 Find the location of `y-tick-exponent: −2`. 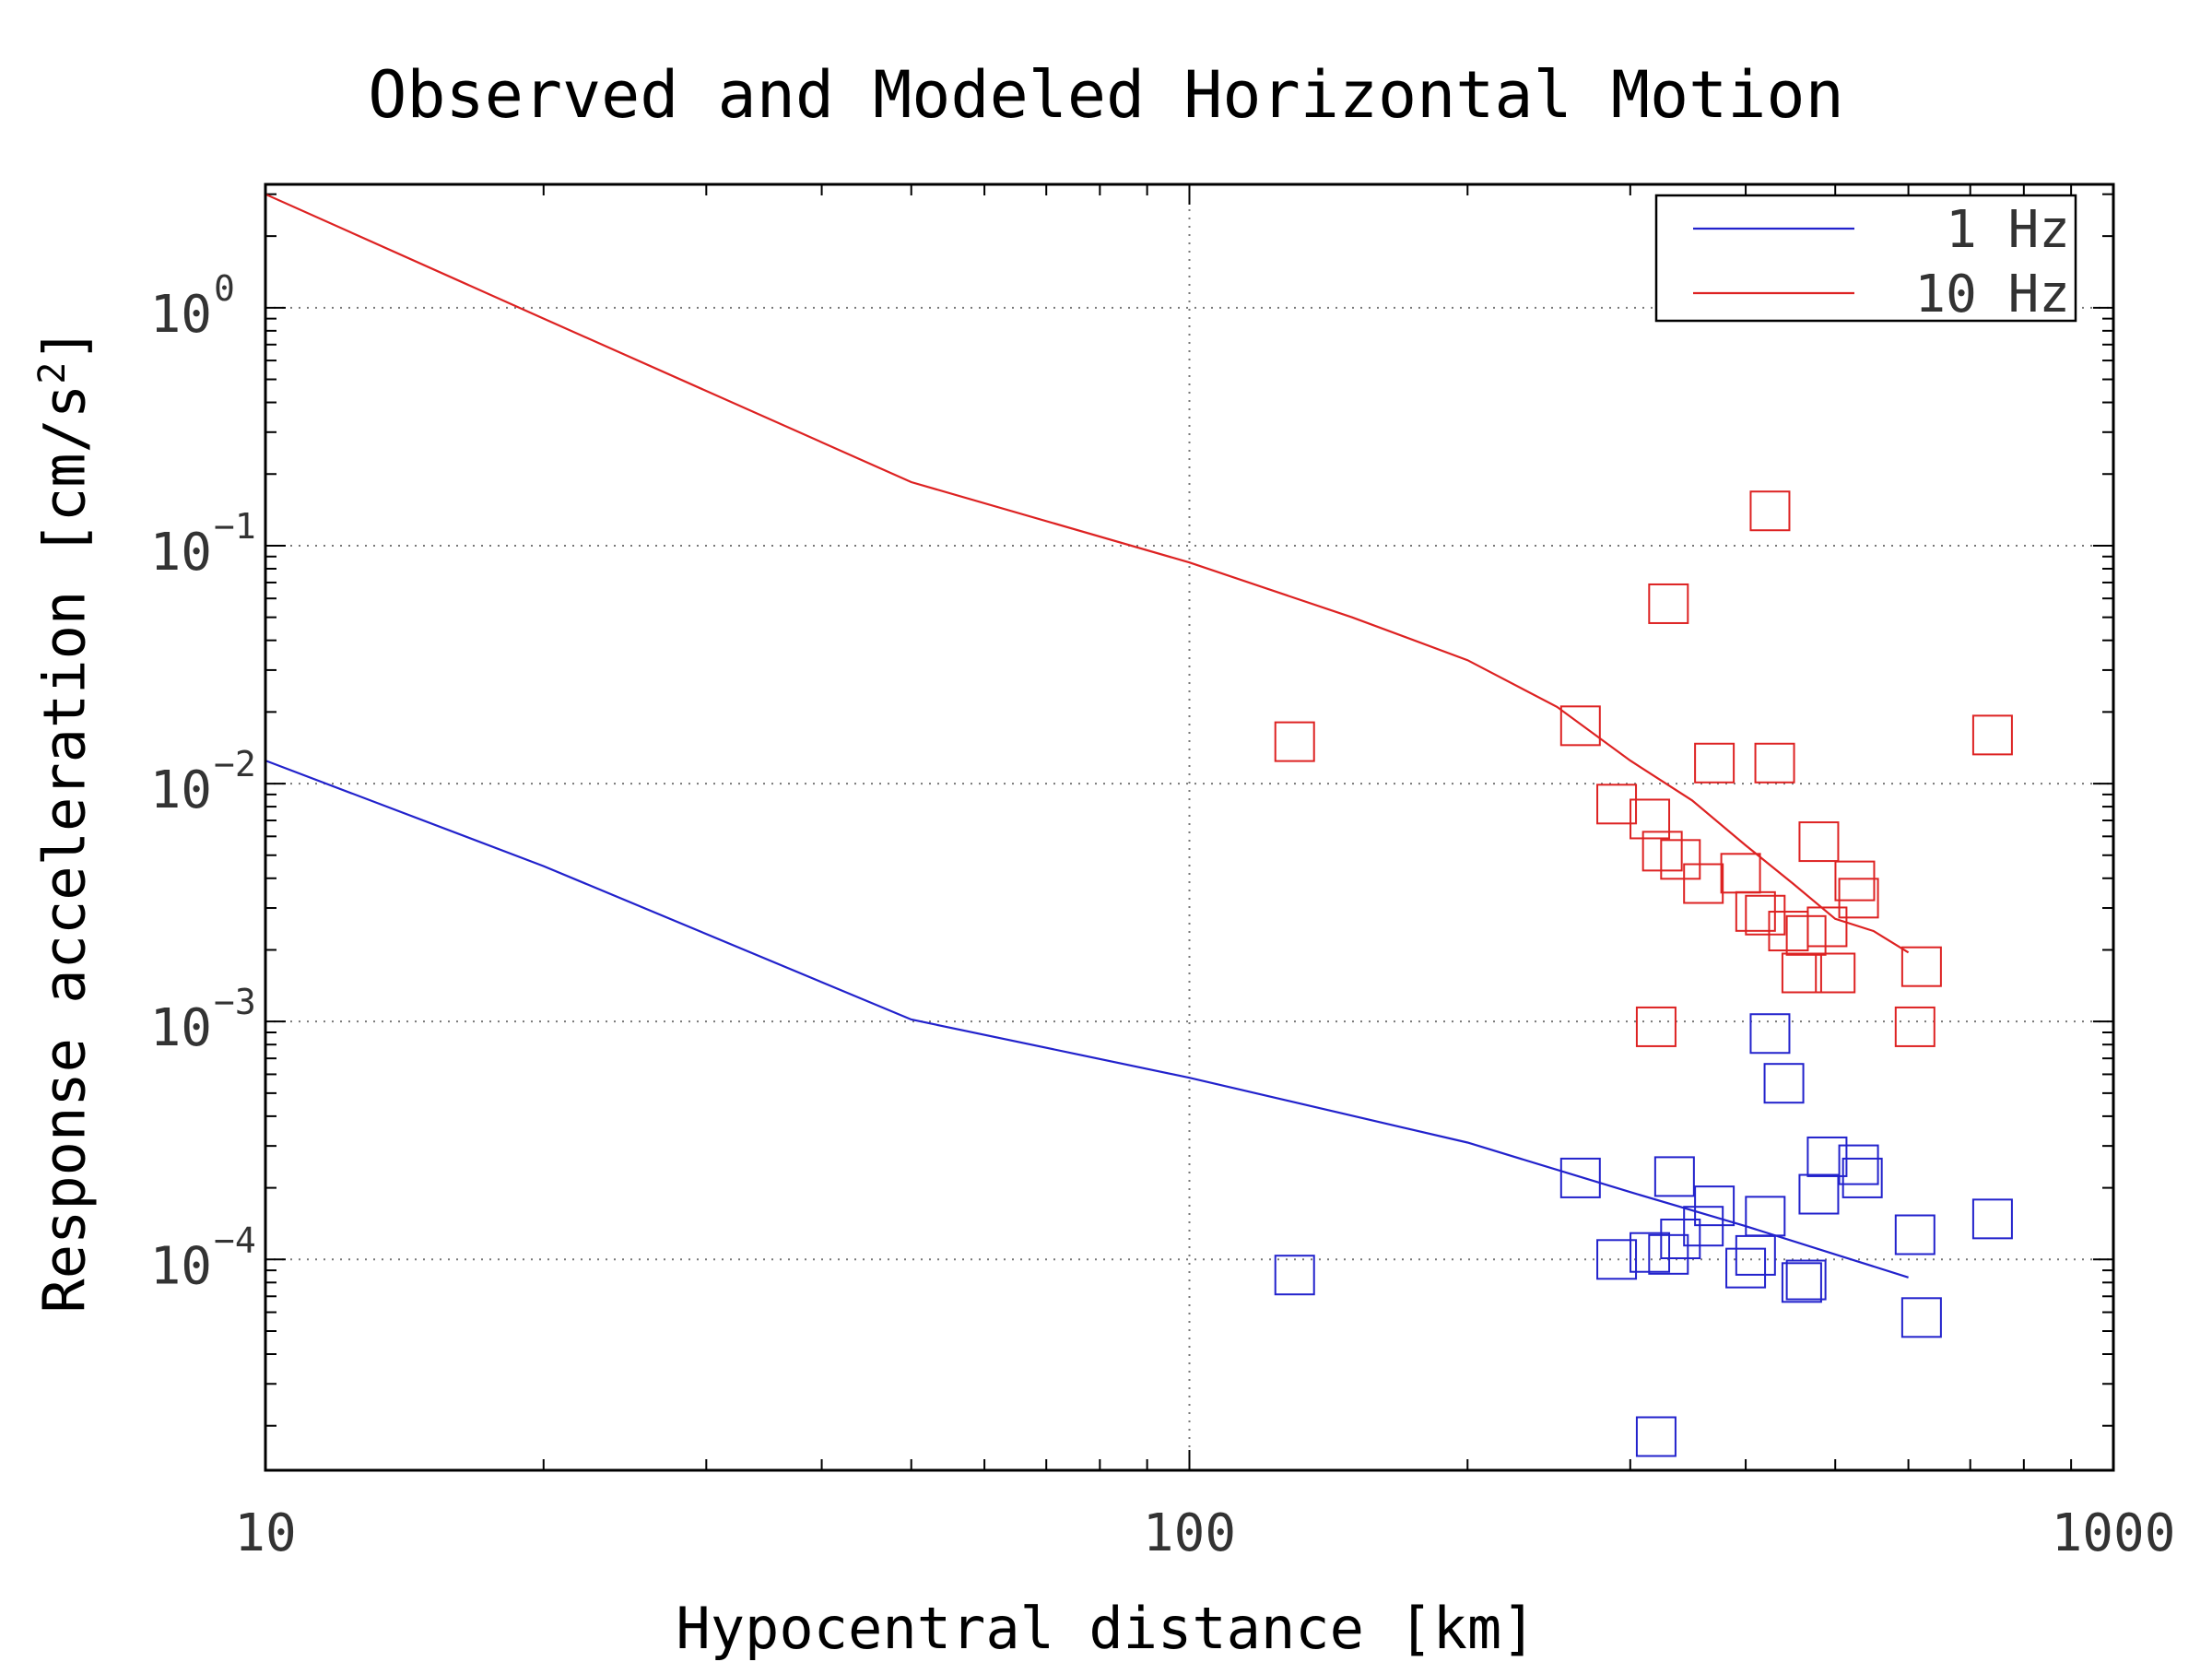

y-tick-exponent: −2 is located at coordinates (235, 764).